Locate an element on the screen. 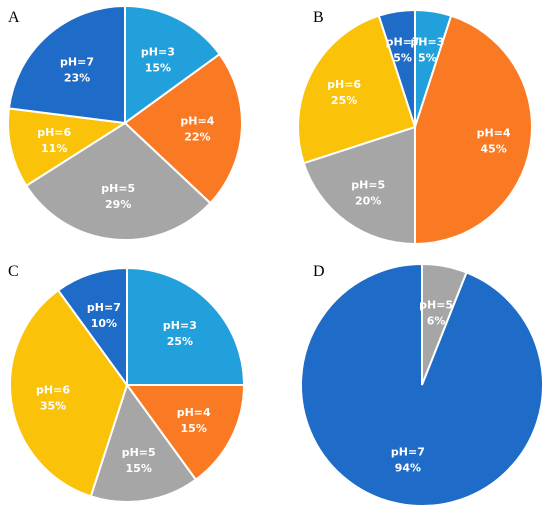  slice-value-ph5: 15% is located at coordinates (139, 468).